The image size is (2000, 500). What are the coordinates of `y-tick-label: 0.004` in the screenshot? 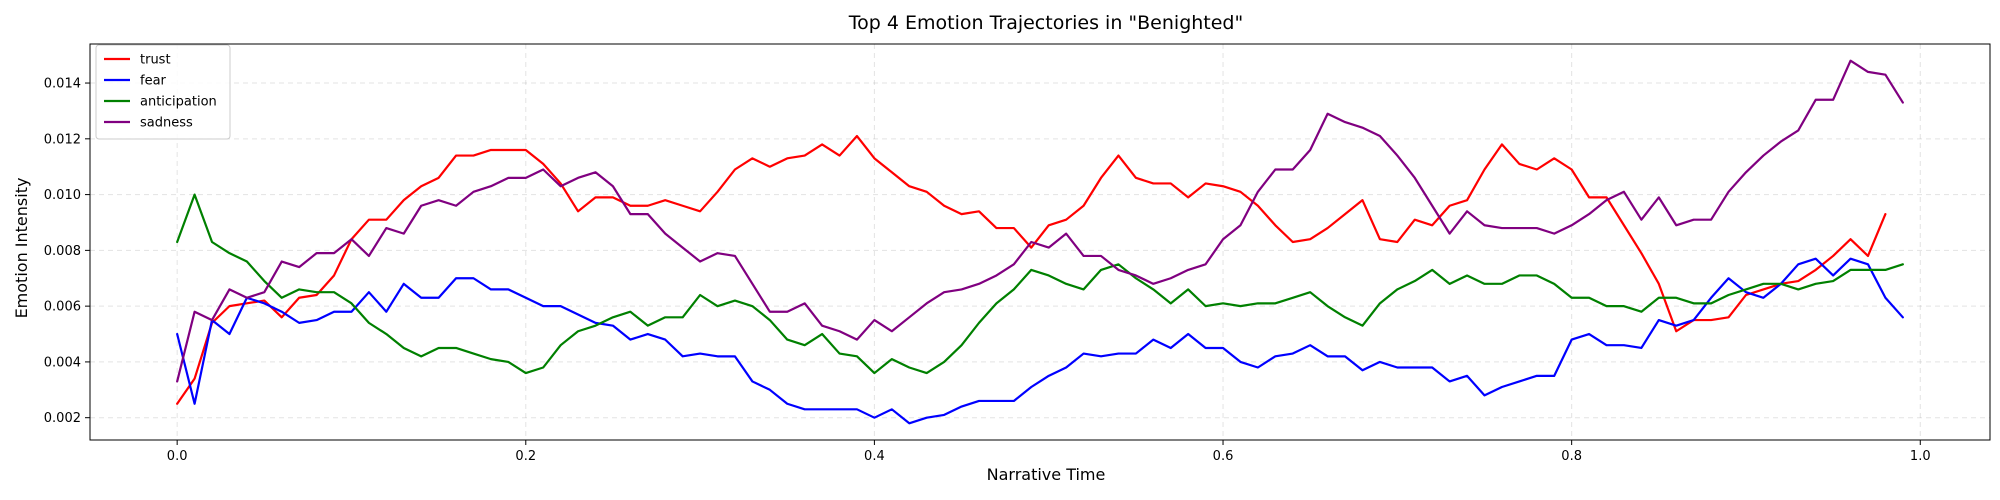 It's located at (62, 362).